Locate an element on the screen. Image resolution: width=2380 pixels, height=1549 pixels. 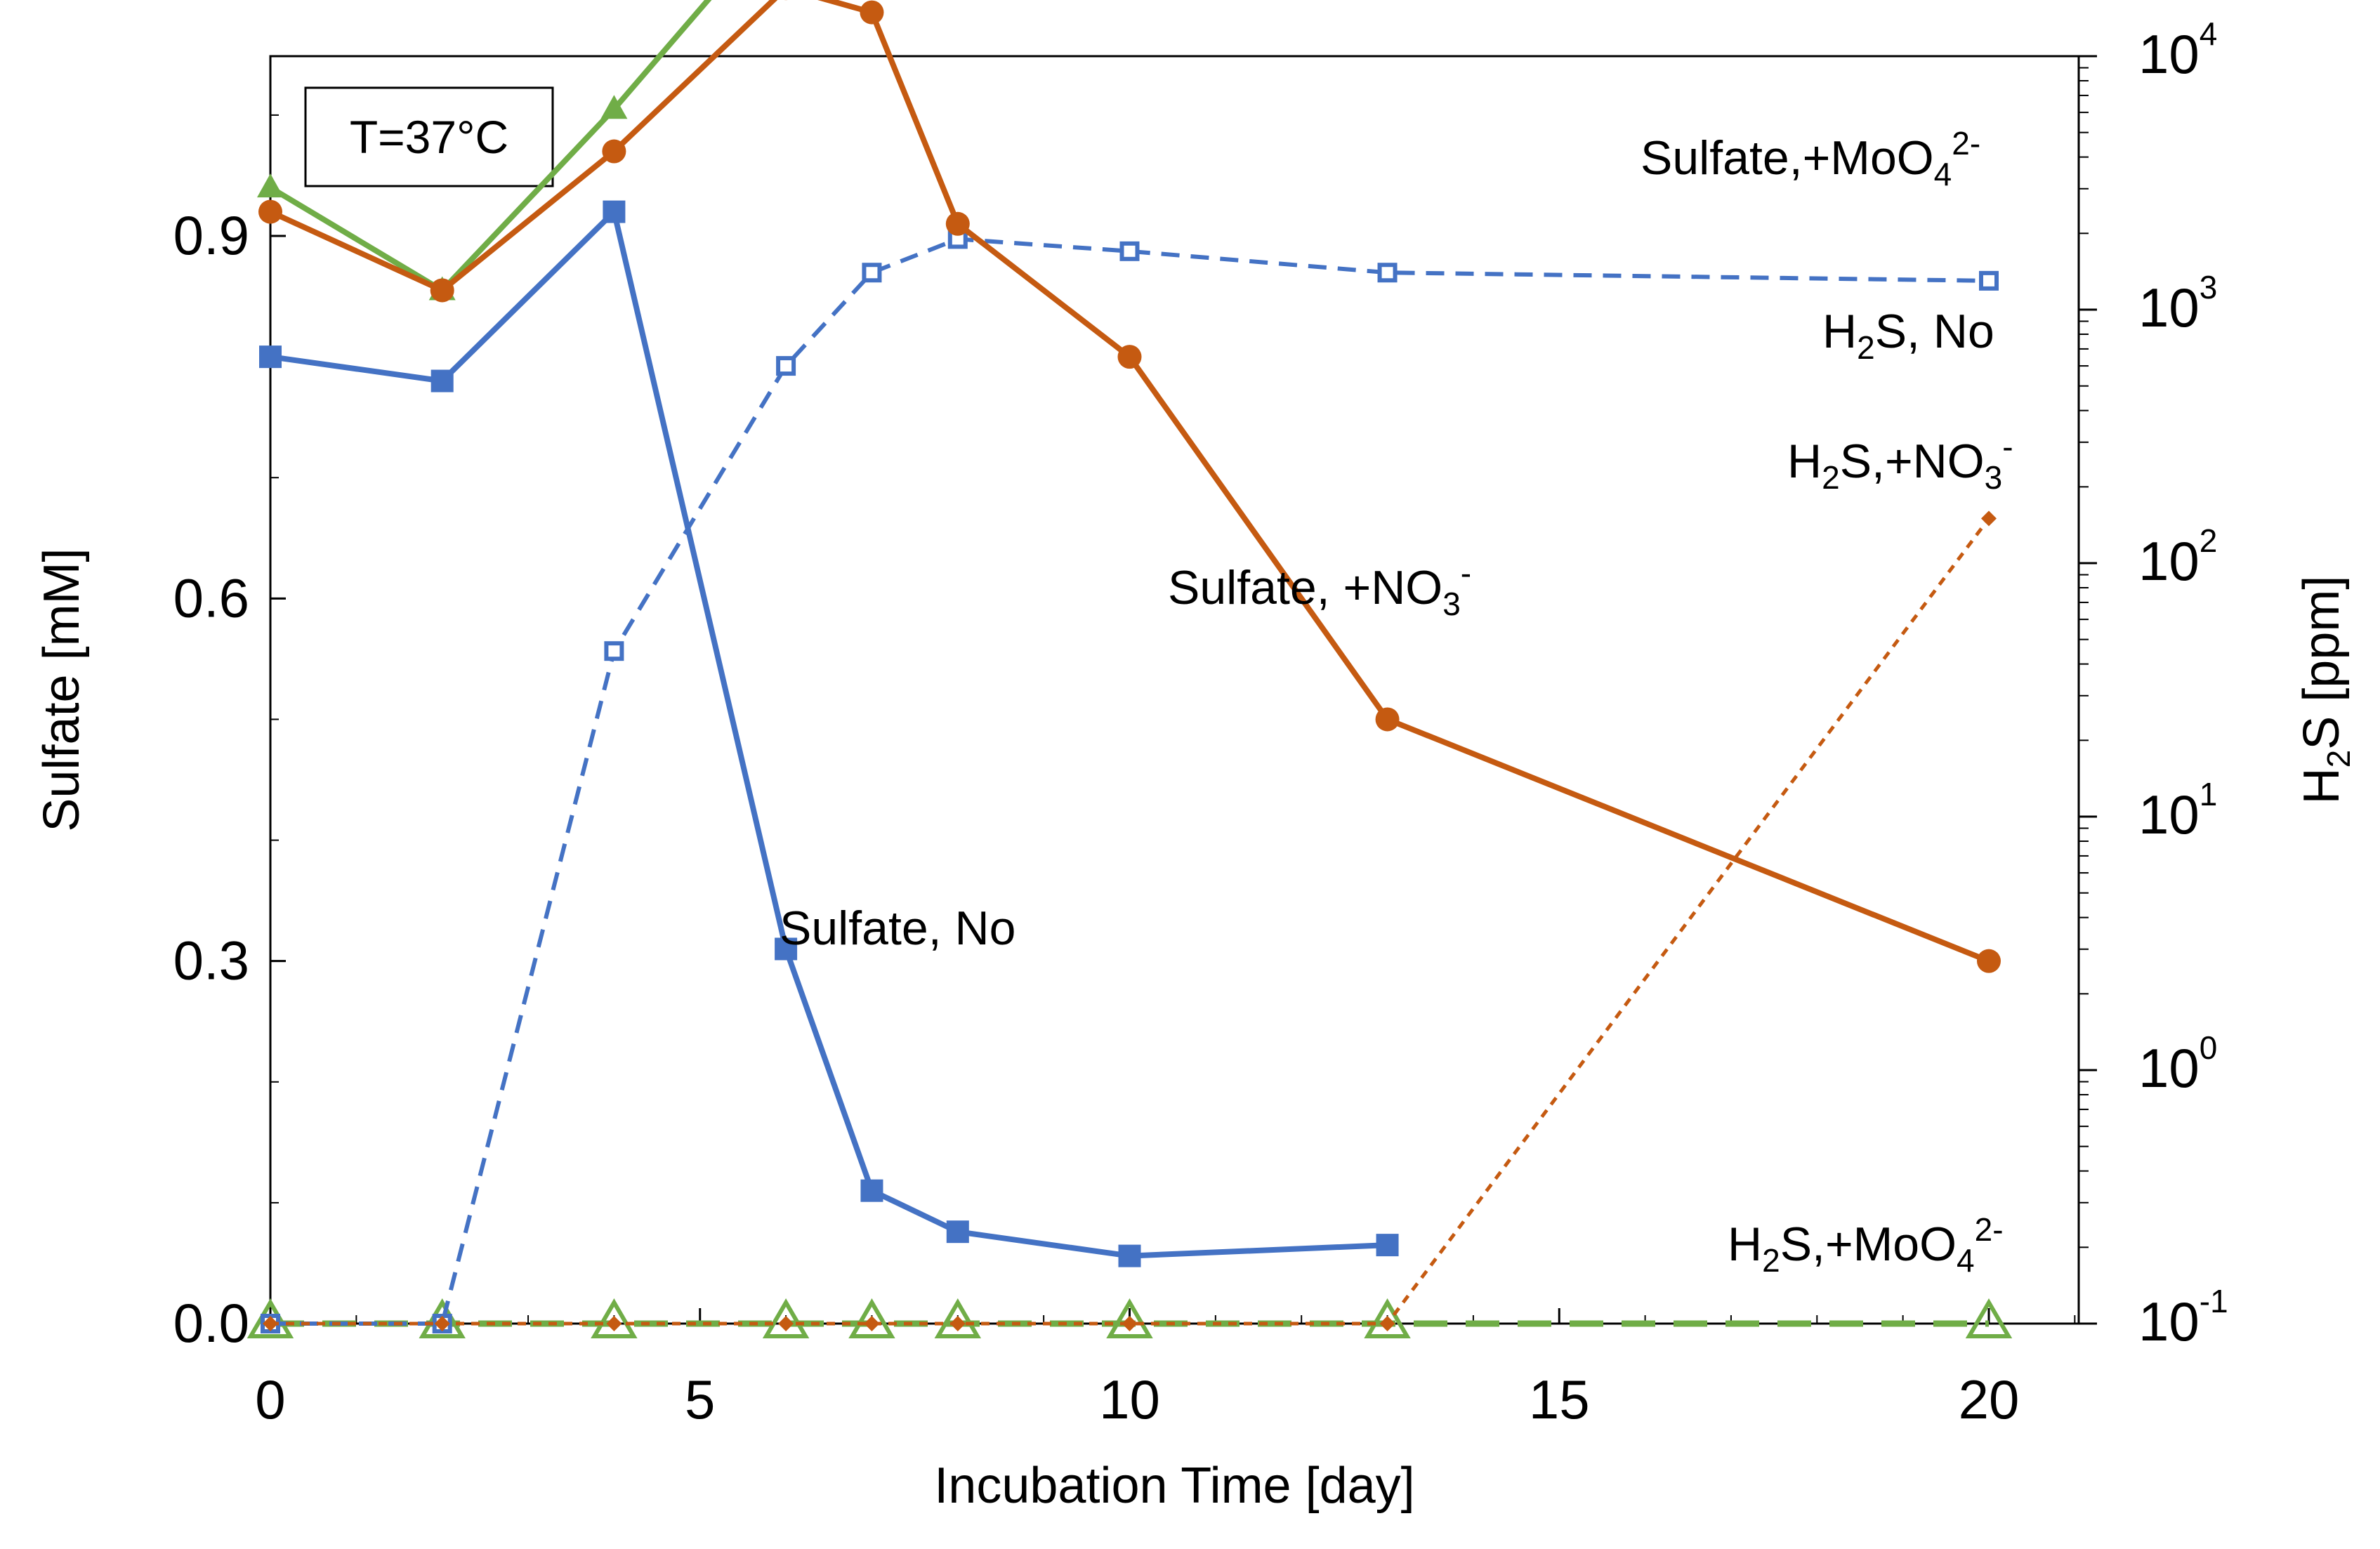
y-left-tick-label: 0.3 is located at coordinates (211, 960).